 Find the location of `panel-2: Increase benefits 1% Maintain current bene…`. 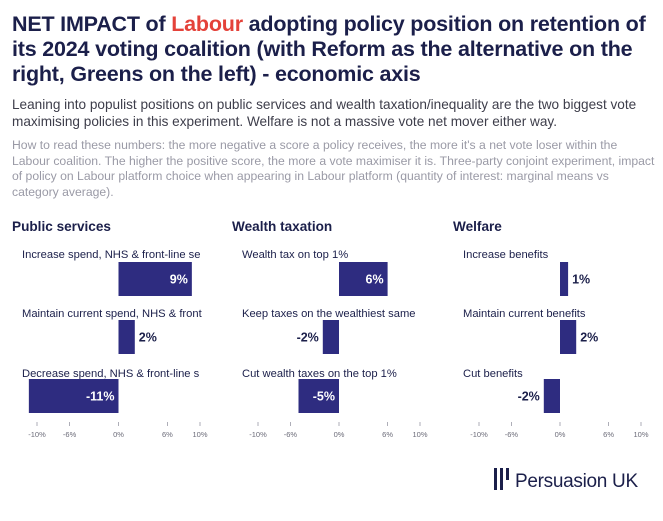

panel-2: Increase benefits 1% Maintain current bene… is located at coordinates (556, 344).